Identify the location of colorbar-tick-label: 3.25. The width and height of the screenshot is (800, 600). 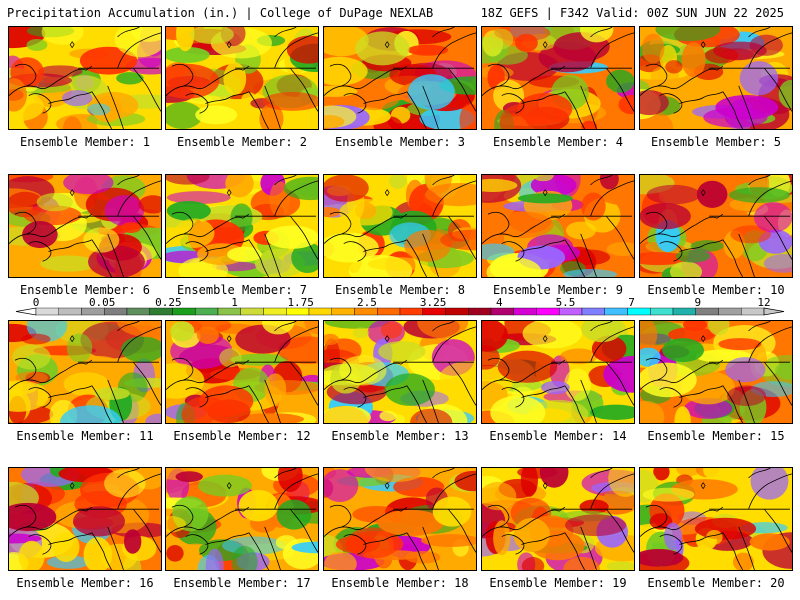
(433, 302).